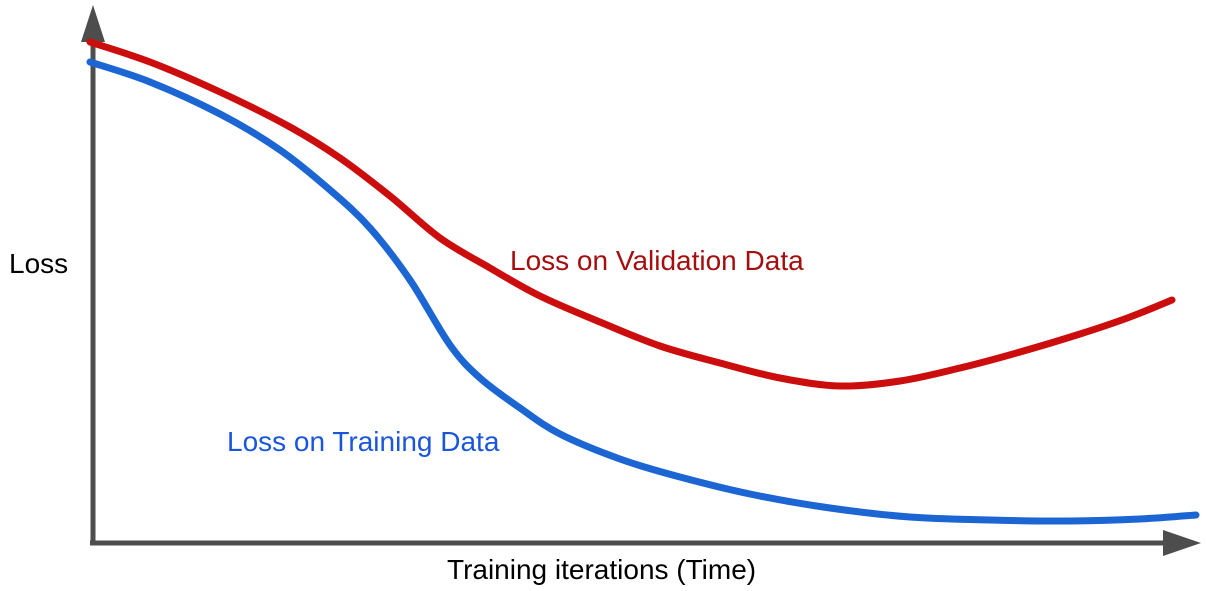 The width and height of the screenshot is (1206, 591). What do you see at coordinates (93, 23) in the screenshot?
I see `y-axis-arrowhead` at bounding box center [93, 23].